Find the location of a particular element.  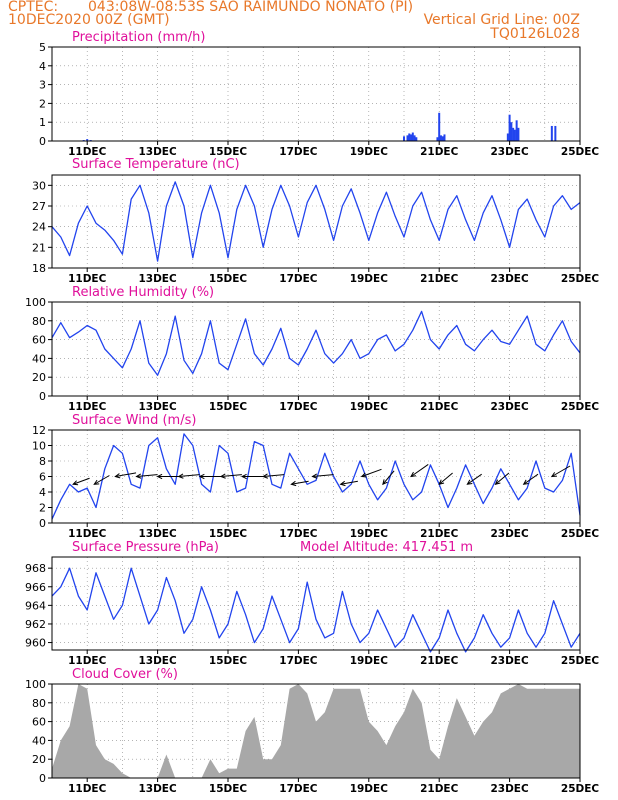

panel-title: Surface Wind (m/s) is located at coordinates (134, 420).